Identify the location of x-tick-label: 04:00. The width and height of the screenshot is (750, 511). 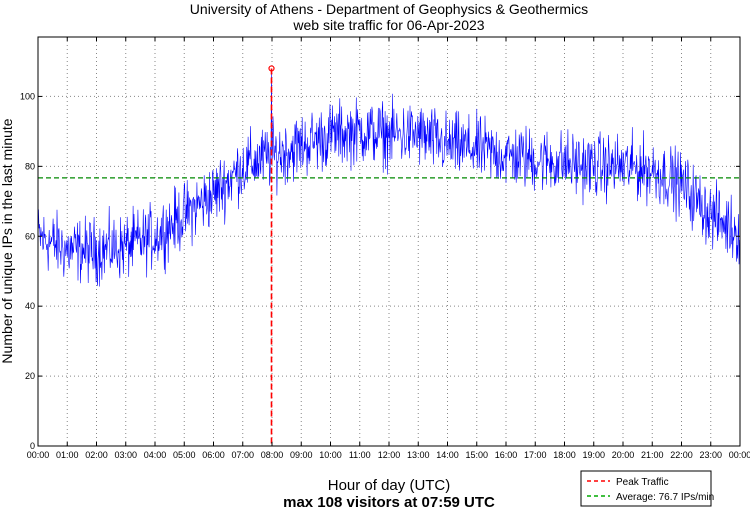
(155, 455).